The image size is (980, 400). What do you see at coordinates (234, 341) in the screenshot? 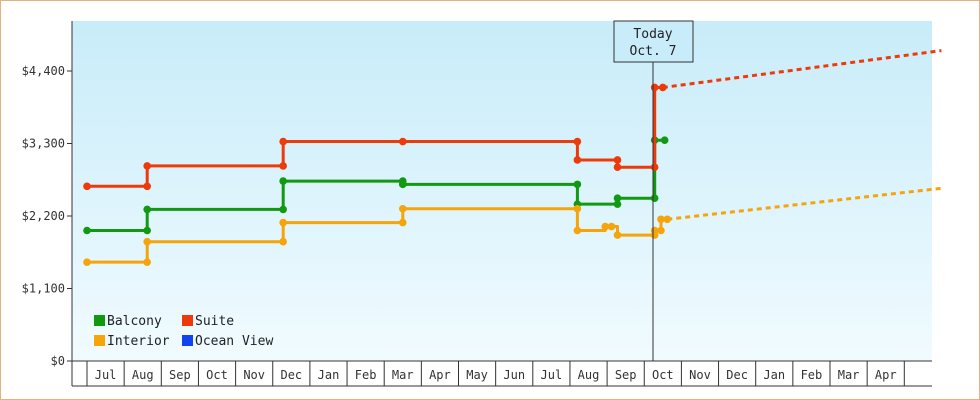
I see `legend-label: Ocean View` at bounding box center [234, 341].